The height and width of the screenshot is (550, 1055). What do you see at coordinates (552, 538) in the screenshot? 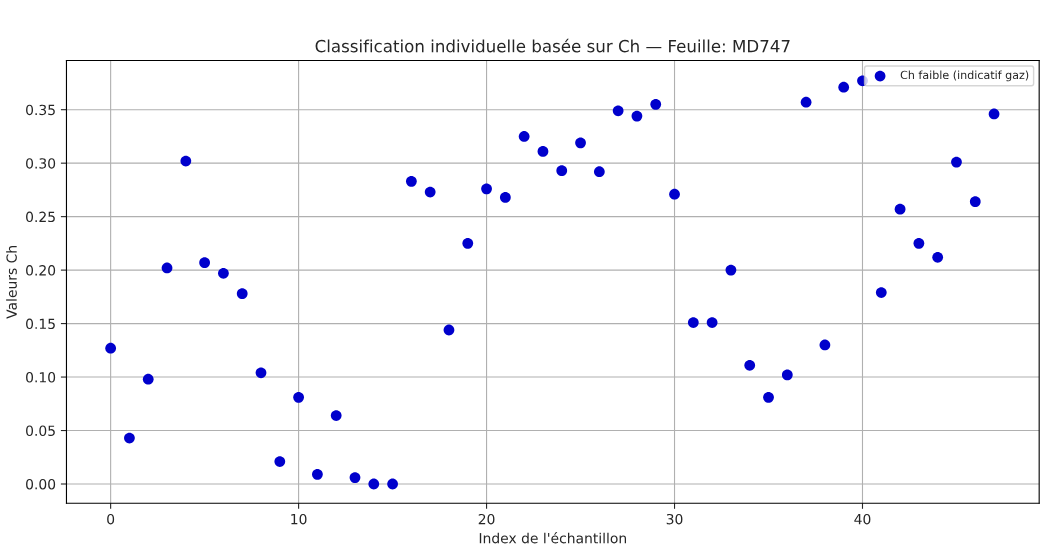
I see `x-axis-title: Index de l'échantillon` at bounding box center [552, 538].